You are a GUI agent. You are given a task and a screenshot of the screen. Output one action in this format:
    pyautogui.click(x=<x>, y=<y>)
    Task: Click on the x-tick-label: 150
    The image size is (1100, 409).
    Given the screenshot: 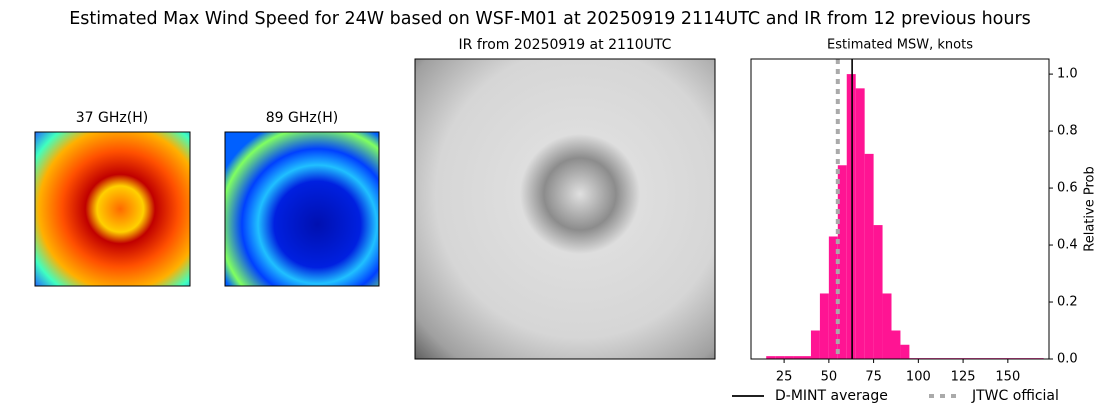 What is the action you would take?
    pyautogui.click(x=1007, y=377)
    